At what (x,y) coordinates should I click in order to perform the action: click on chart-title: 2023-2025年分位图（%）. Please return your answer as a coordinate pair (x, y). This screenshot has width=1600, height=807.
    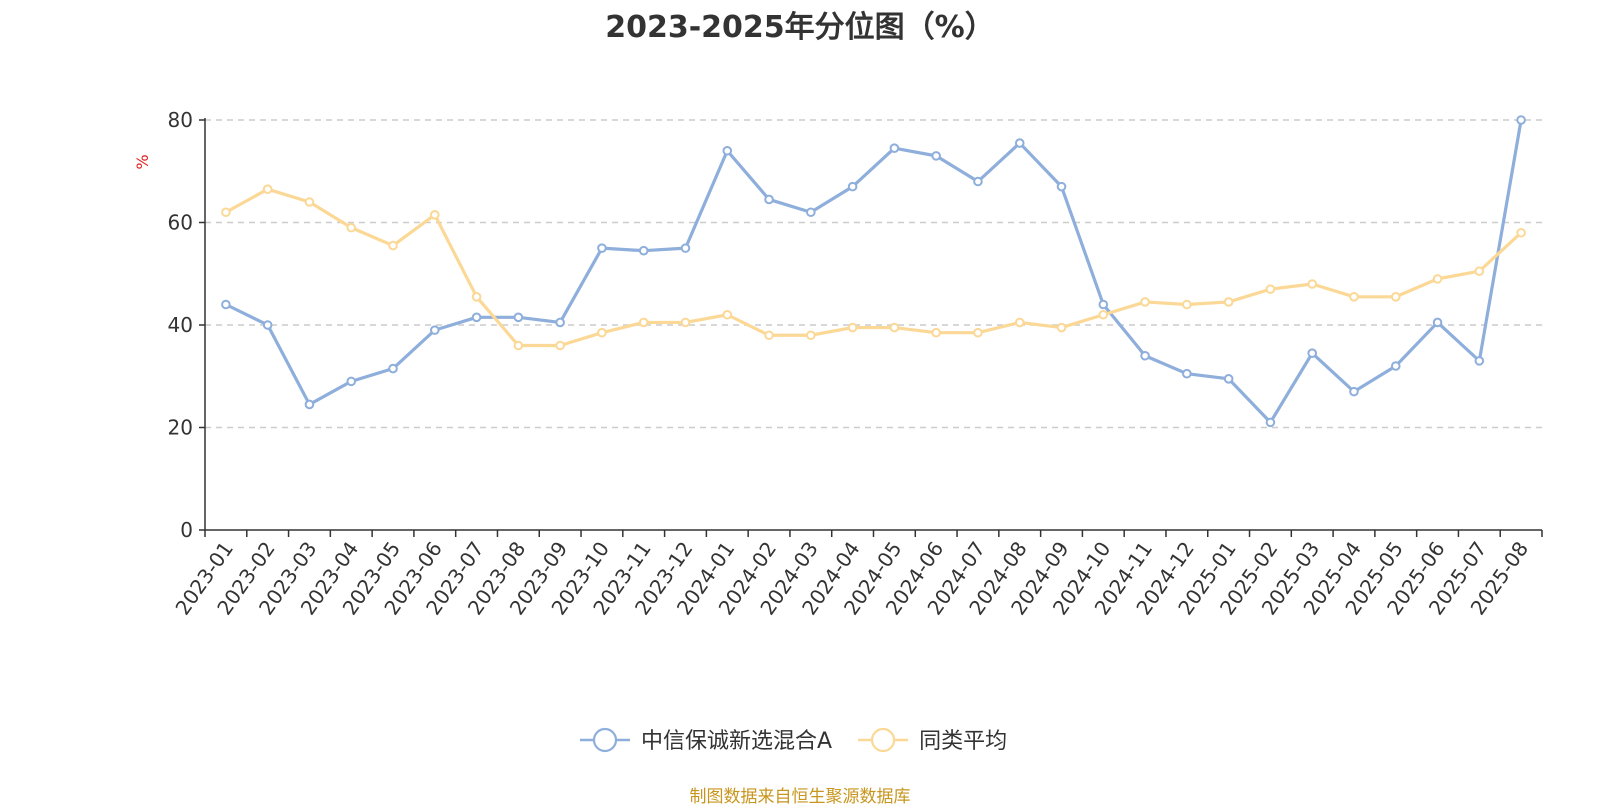
    Looking at the image, I should click on (800, 27).